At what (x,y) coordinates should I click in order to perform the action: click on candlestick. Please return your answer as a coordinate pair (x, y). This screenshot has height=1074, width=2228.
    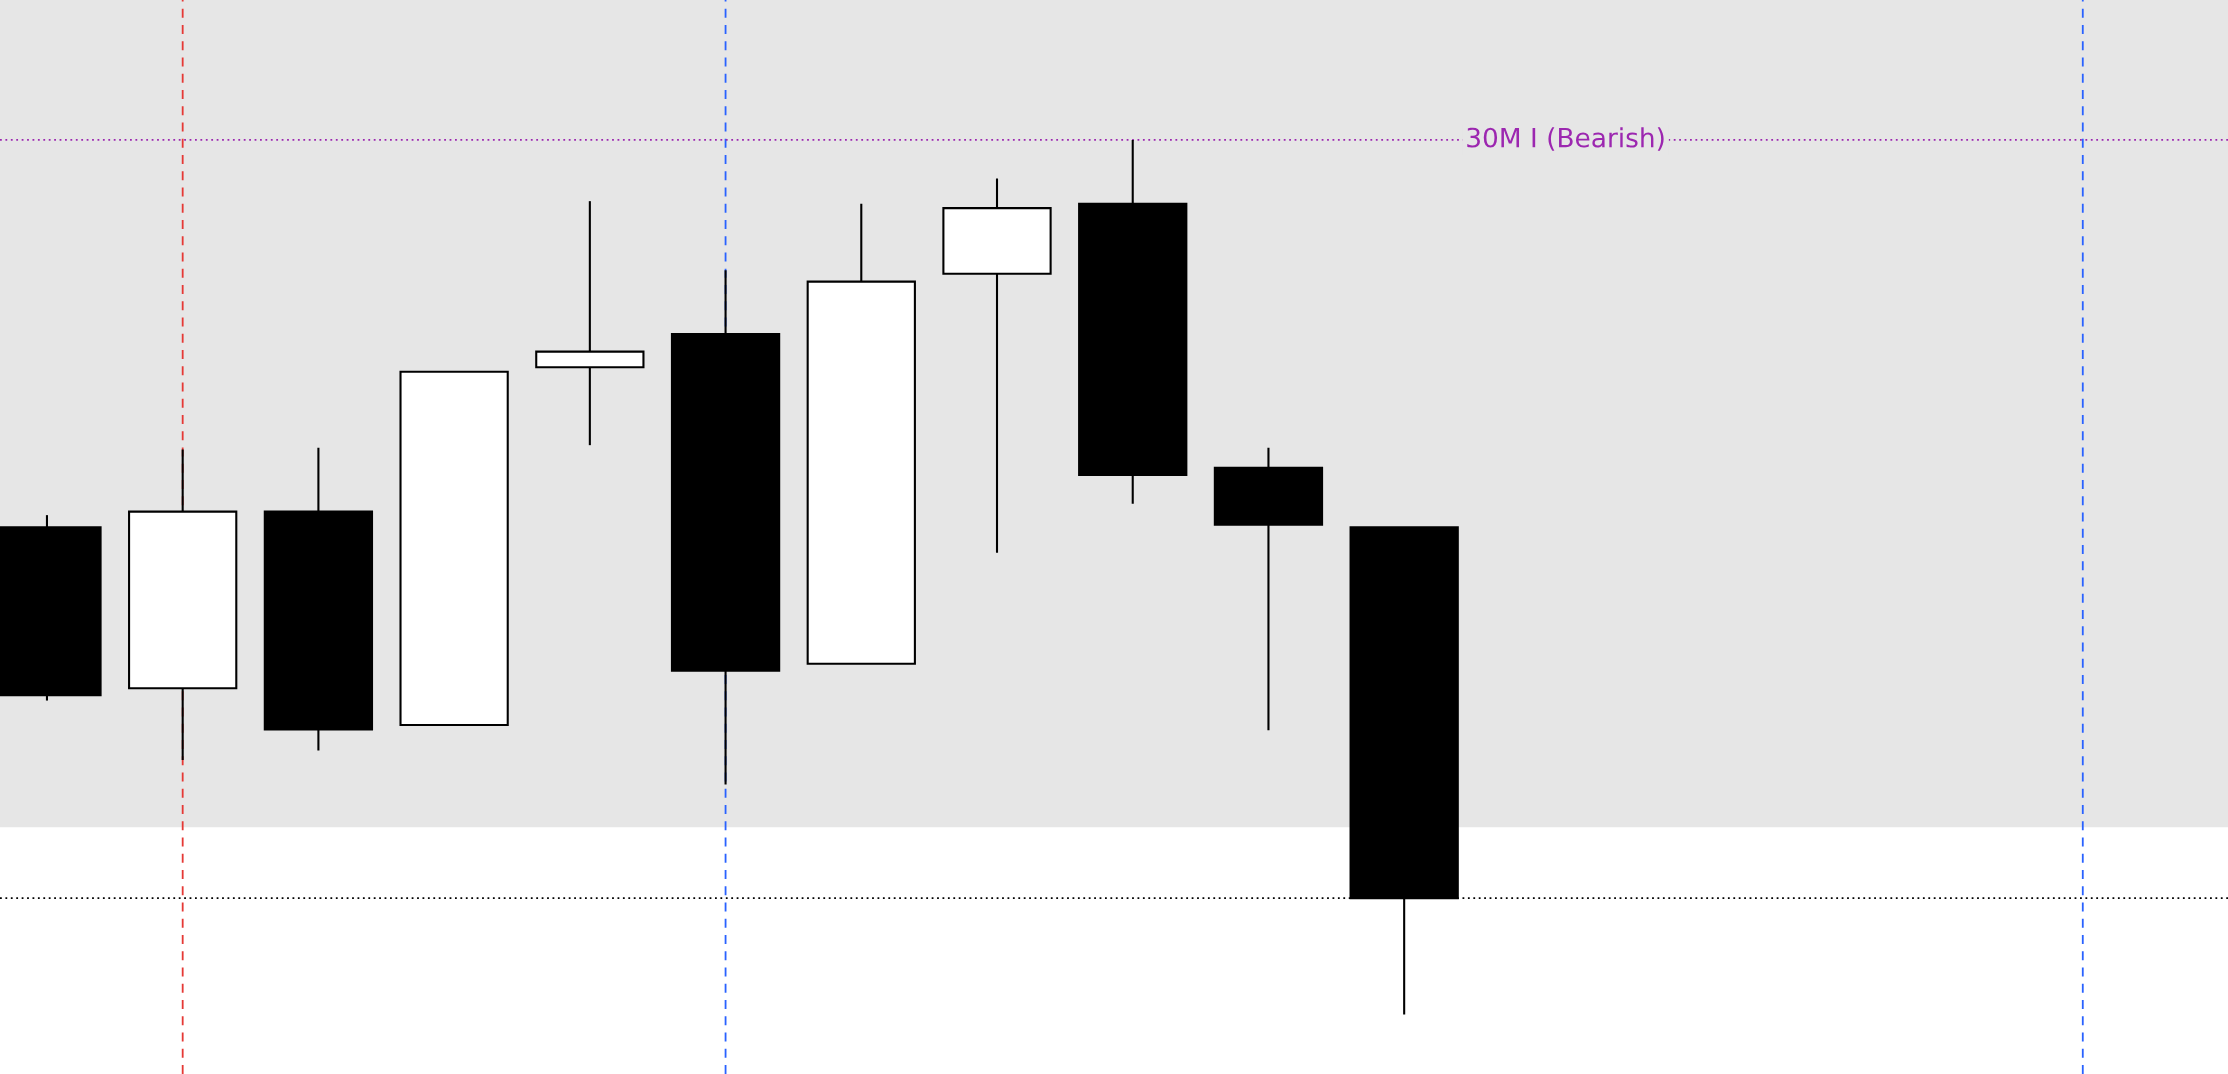
    Looking at the image, I should click on (590, 323).